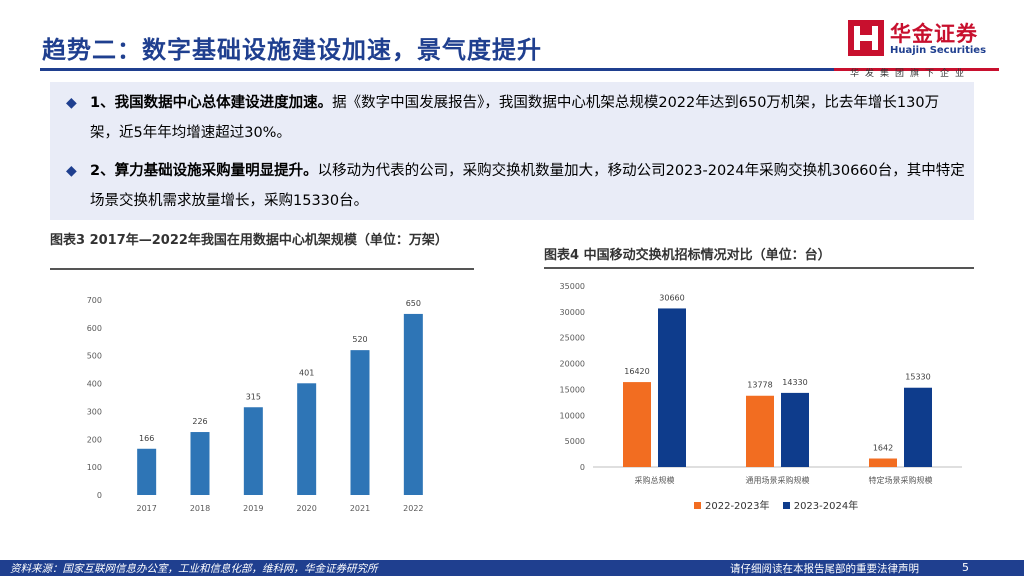 The width and height of the screenshot is (1024, 576). What do you see at coordinates (572, 415) in the screenshot?
I see `y-tick-label: 10000` at bounding box center [572, 415].